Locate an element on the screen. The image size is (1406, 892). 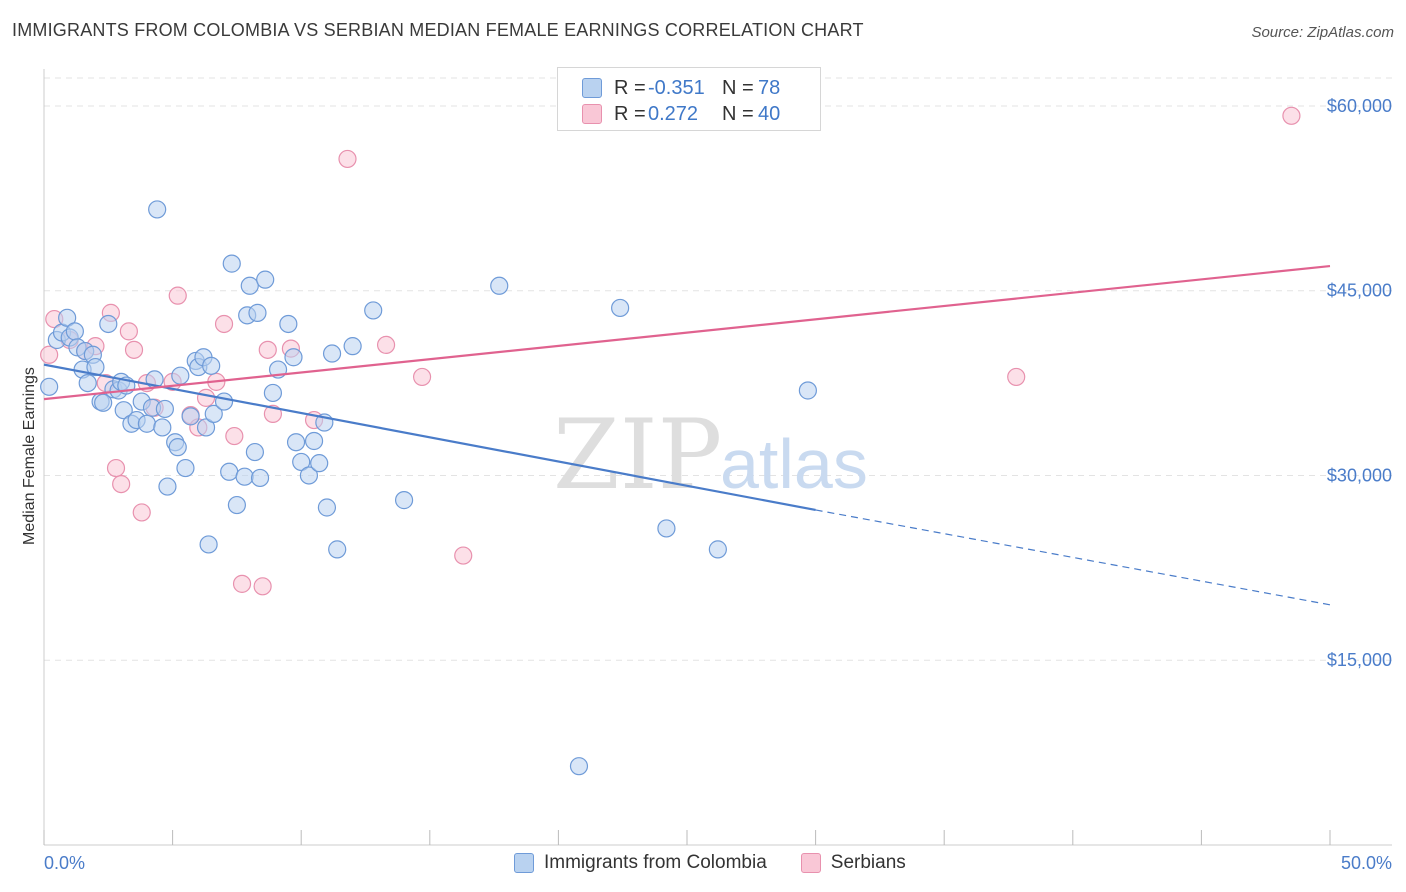
source-label: Source: ZipAtlas.com is located at coordinates (1322, 32).